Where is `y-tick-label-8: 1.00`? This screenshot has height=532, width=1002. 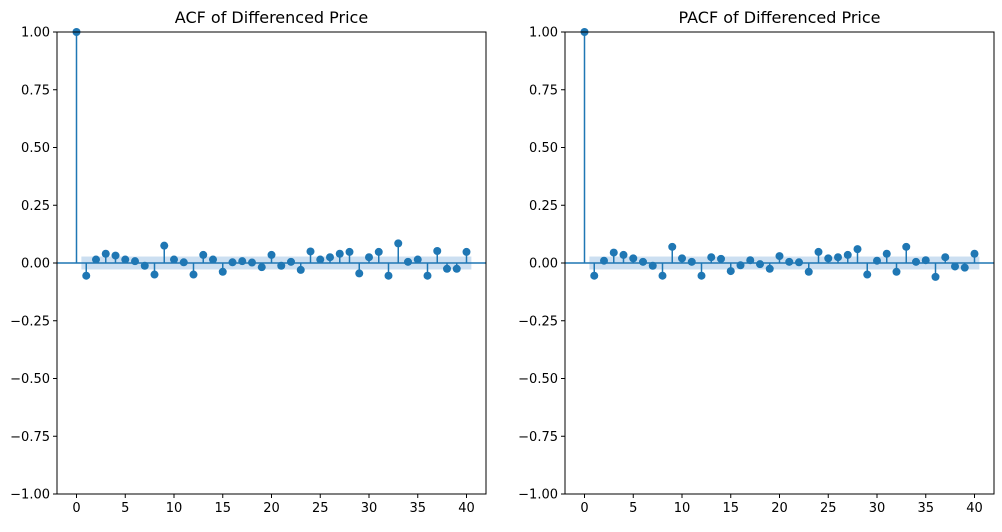 y-tick-label-8: 1.00 is located at coordinates (35, 33).